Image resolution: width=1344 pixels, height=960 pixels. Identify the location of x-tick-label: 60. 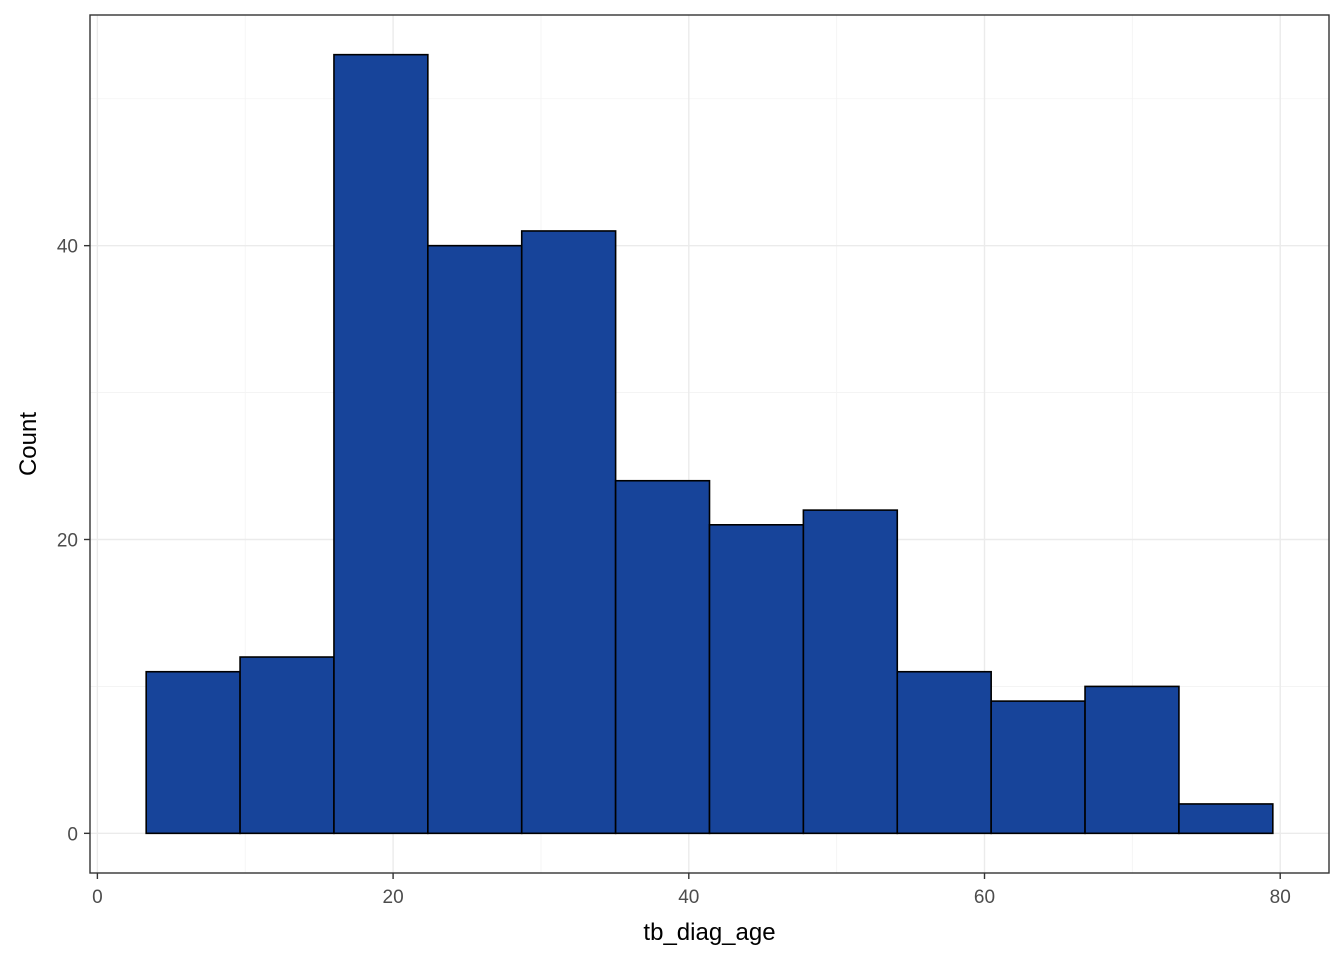
(984, 897).